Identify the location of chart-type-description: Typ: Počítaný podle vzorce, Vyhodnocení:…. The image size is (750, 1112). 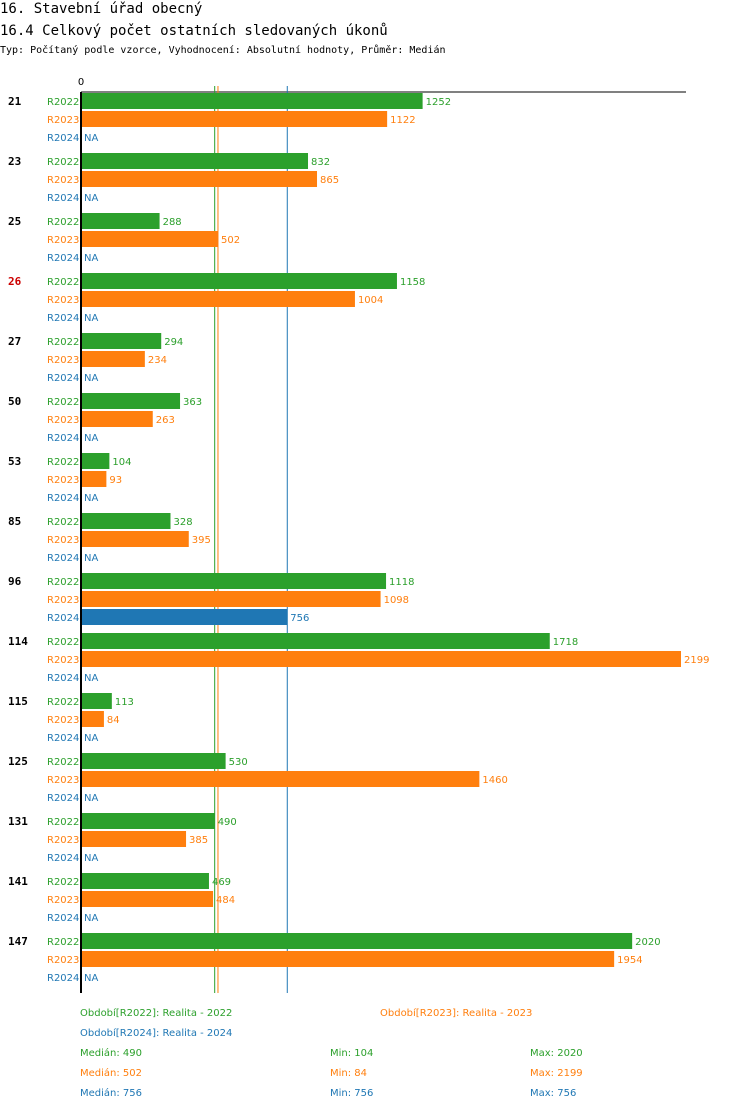
(223, 50).